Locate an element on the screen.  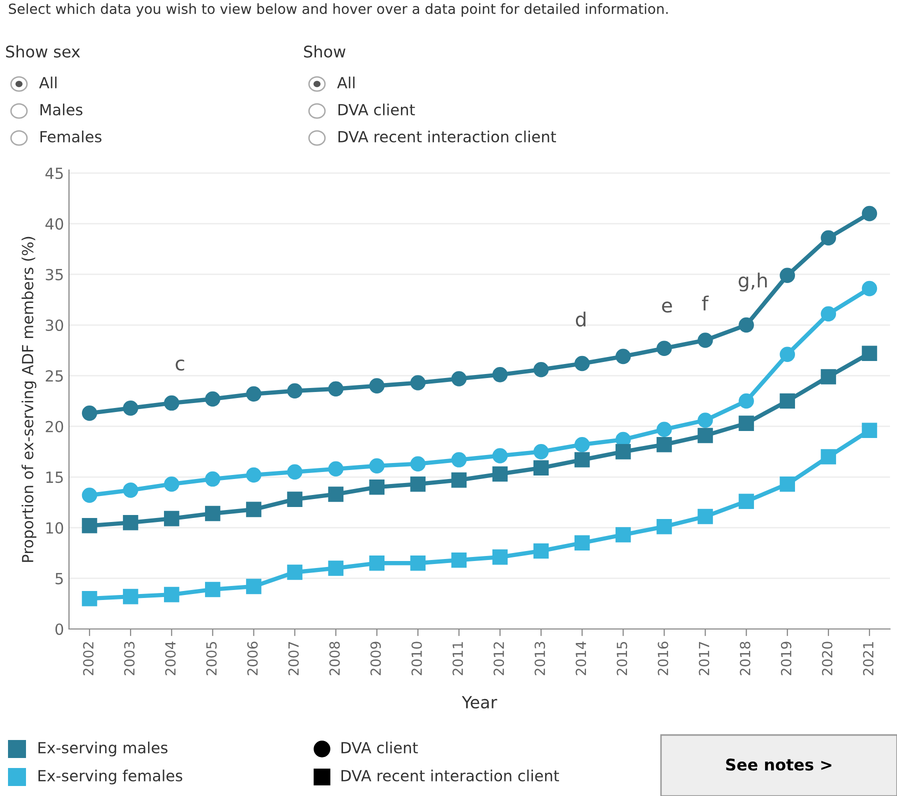
text: Males is located at coordinates (61, 110).